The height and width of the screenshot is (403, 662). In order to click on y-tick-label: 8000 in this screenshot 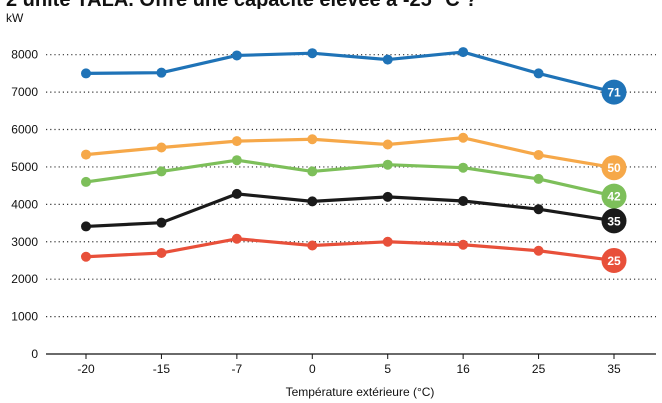, I will do `click(24, 55)`.